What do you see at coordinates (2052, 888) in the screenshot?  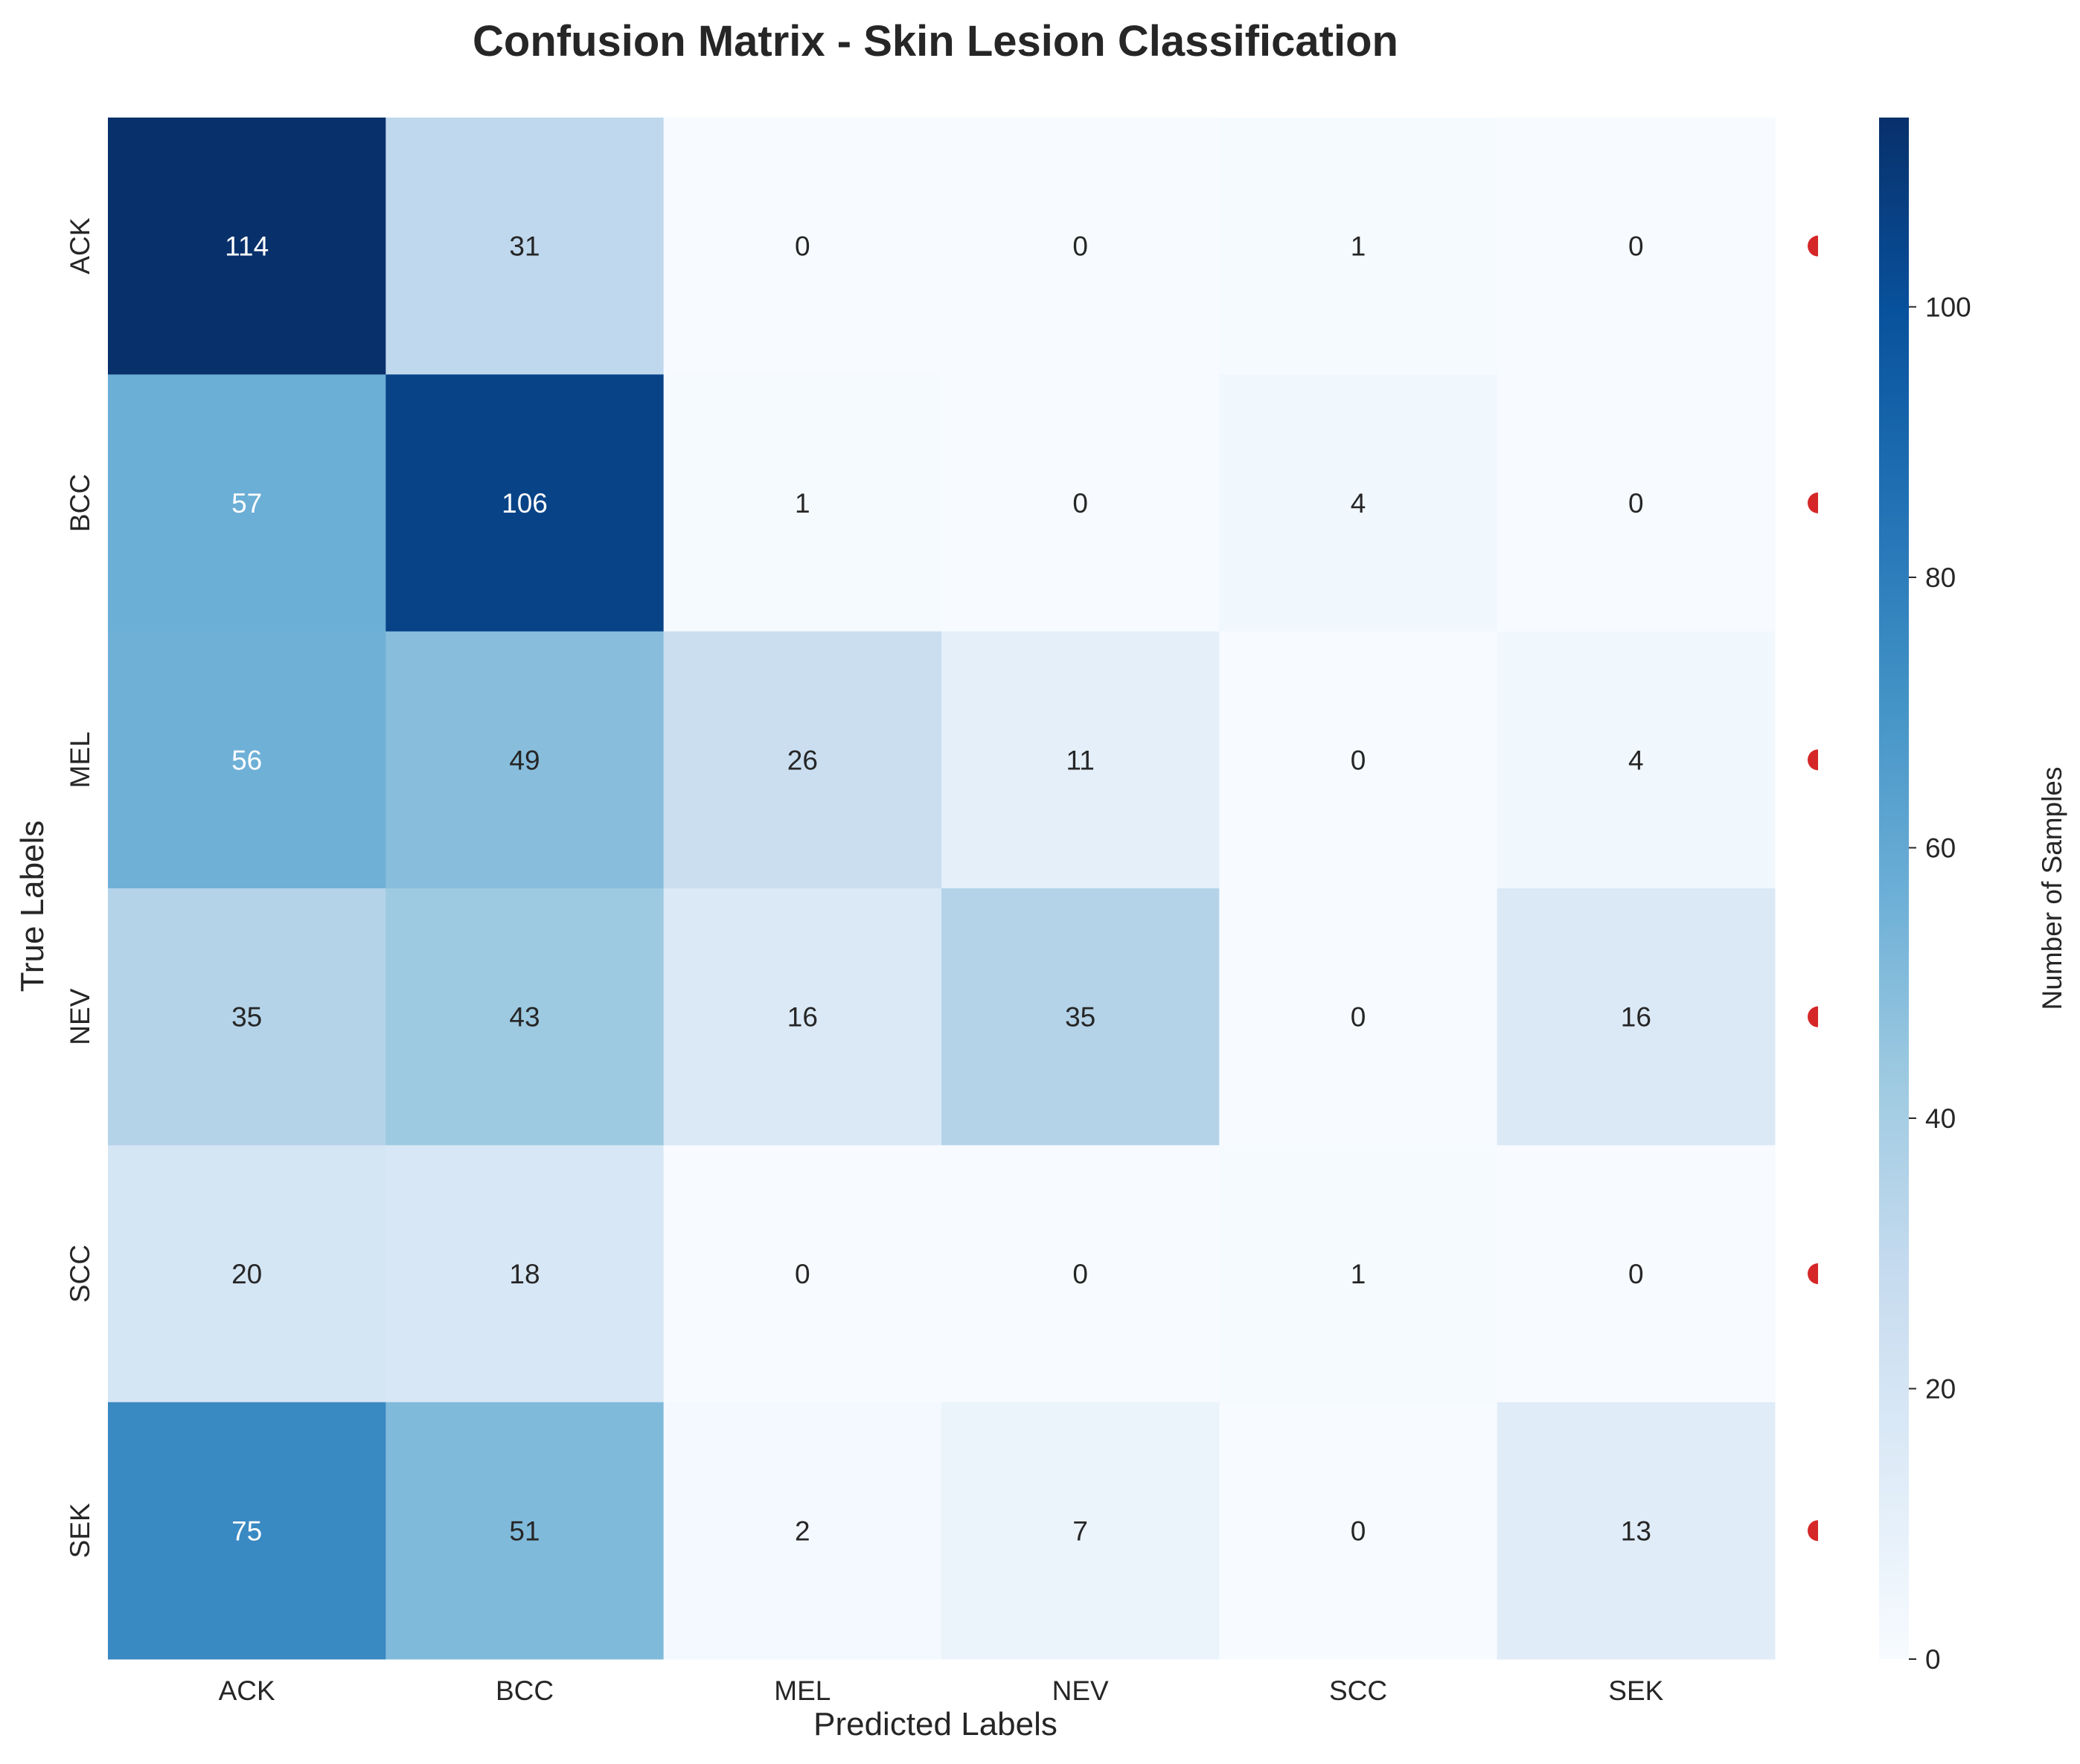 I see `colorbar-label: Number of Samples` at bounding box center [2052, 888].